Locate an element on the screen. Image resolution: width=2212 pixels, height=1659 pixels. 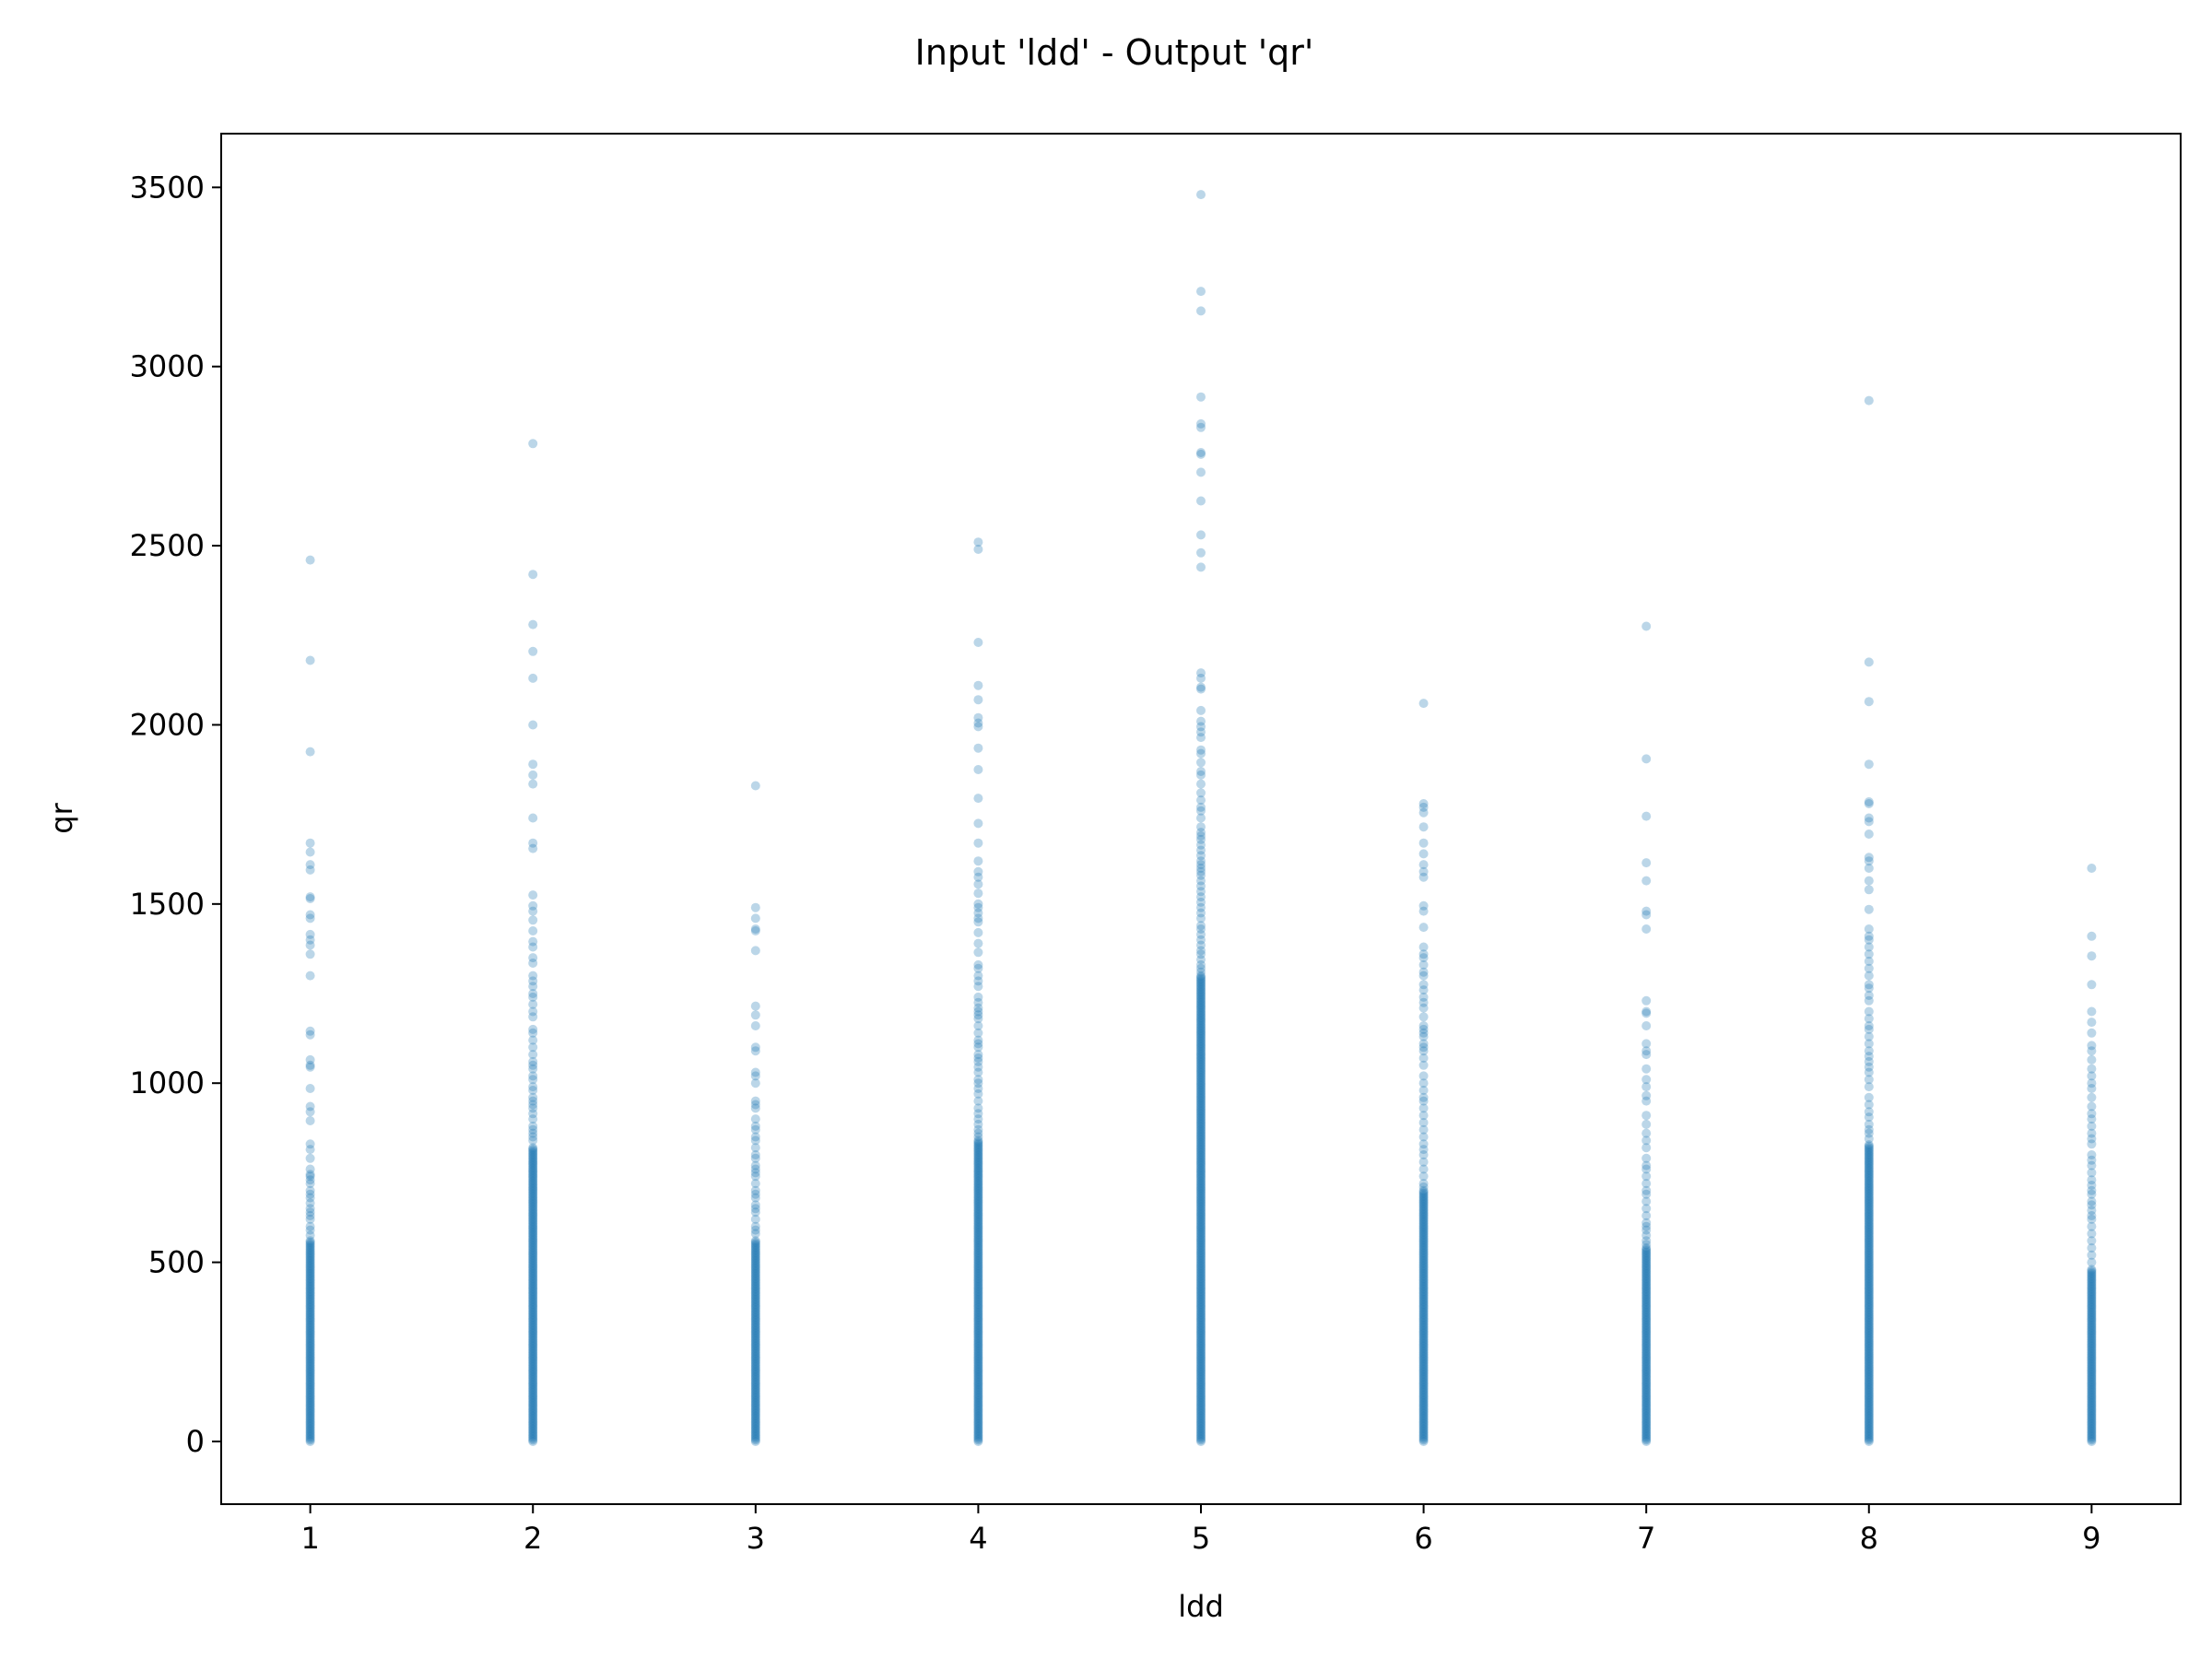
y-tick-label: 1000 is located at coordinates (167, 1082).